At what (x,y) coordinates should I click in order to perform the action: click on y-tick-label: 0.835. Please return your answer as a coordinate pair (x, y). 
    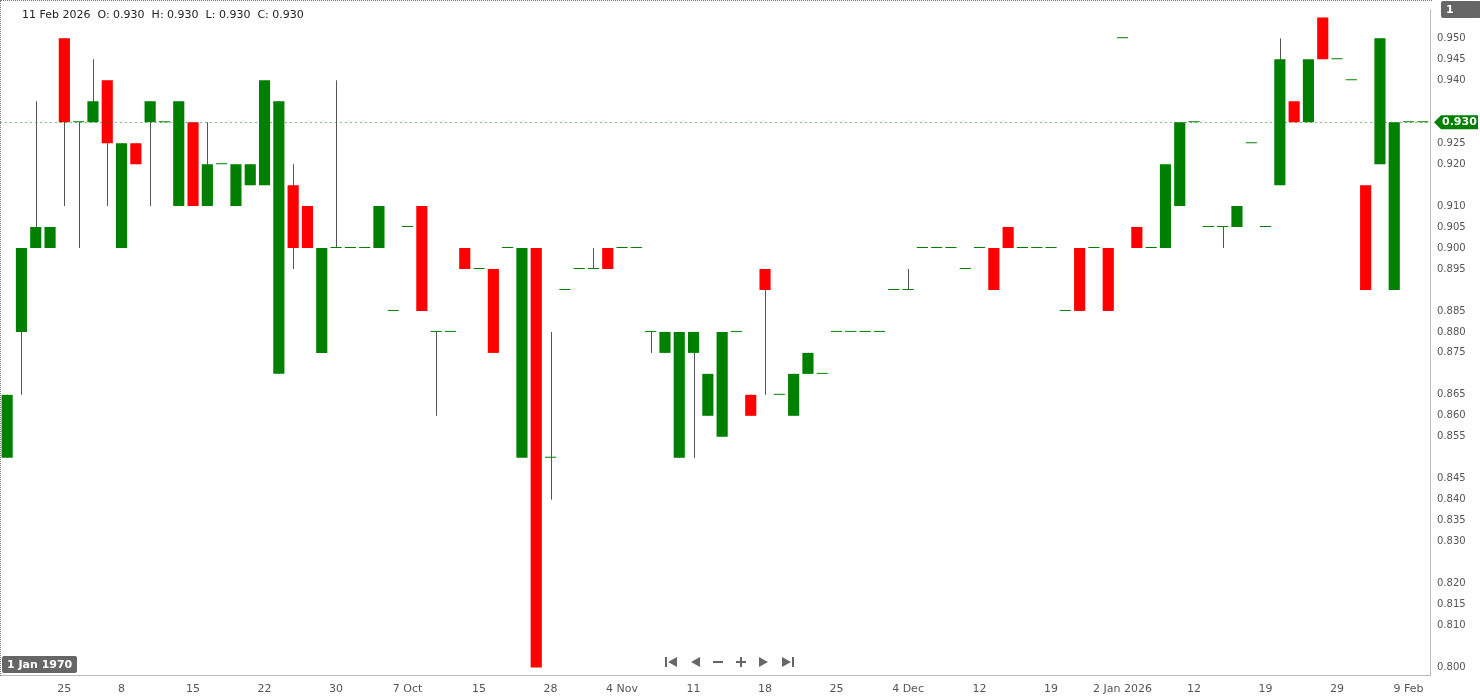
    Looking at the image, I should click on (1451, 520).